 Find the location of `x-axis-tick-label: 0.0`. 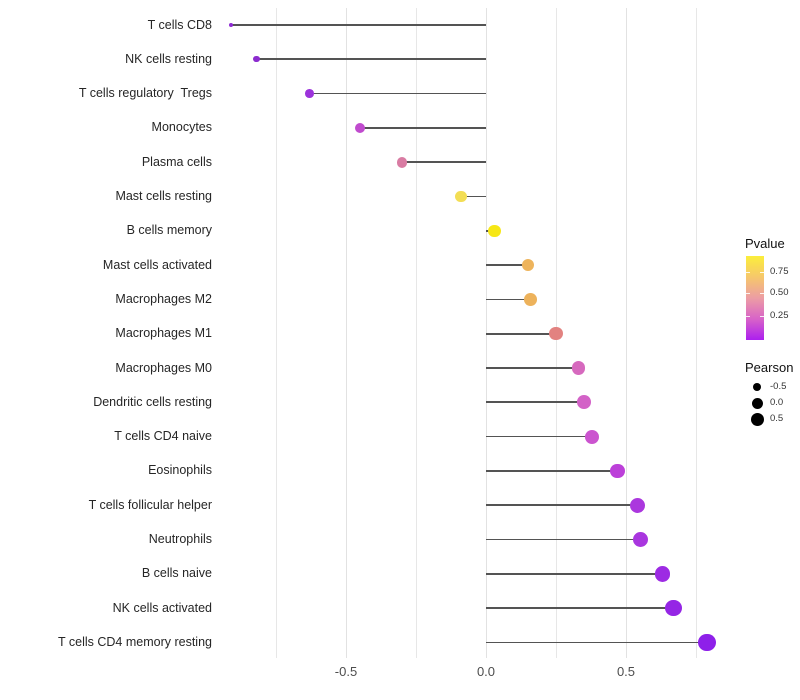

x-axis-tick-label: 0.0 is located at coordinates (486, 671).